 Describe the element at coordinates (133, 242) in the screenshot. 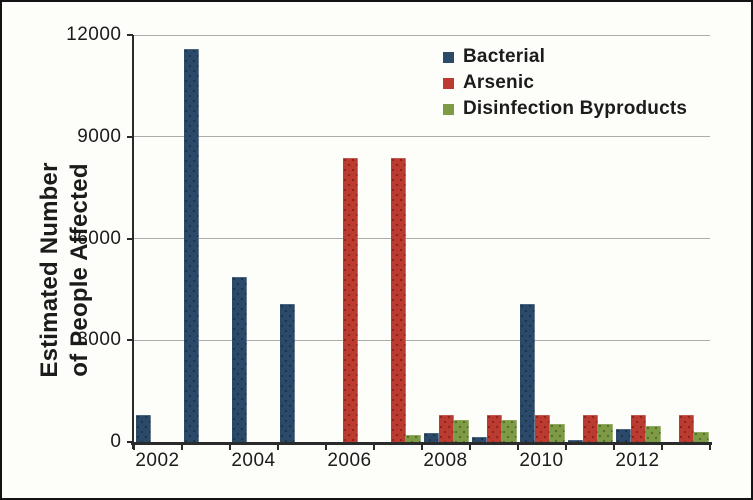

I see `y-axis-line` at that location.